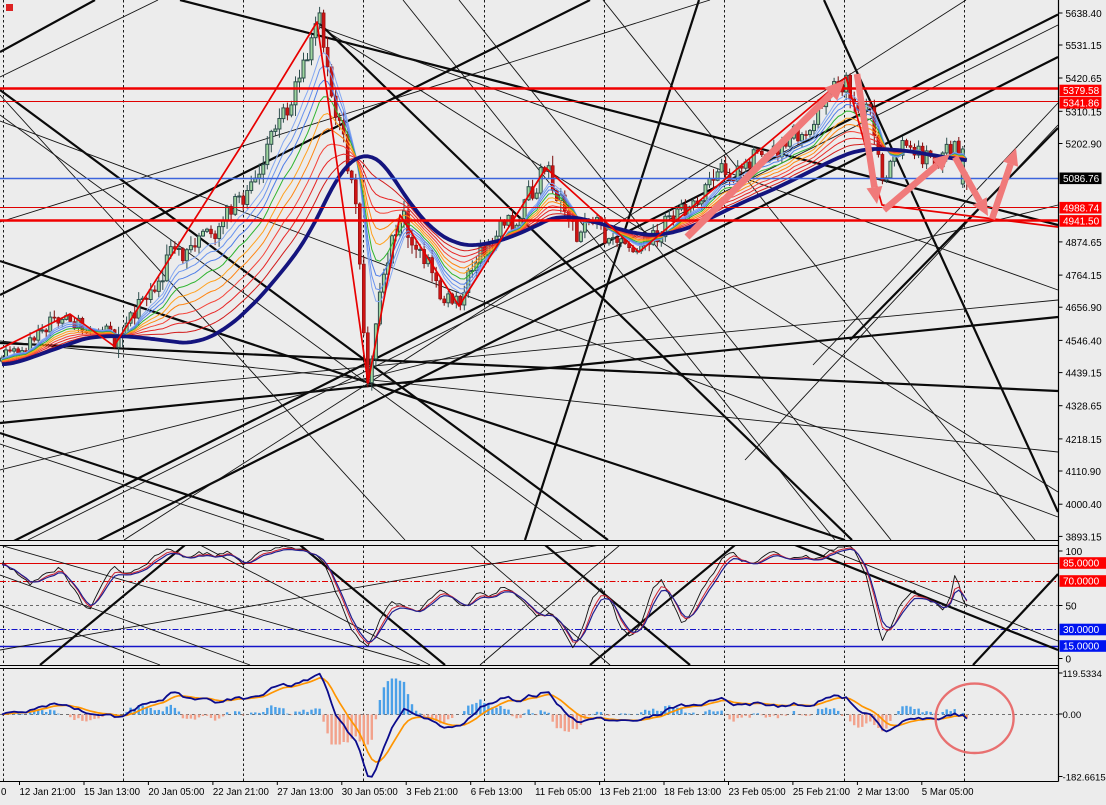 This screenshot has width=1106, height=805. I want to click on svg-text: 15.0000, so click(1081, 647).